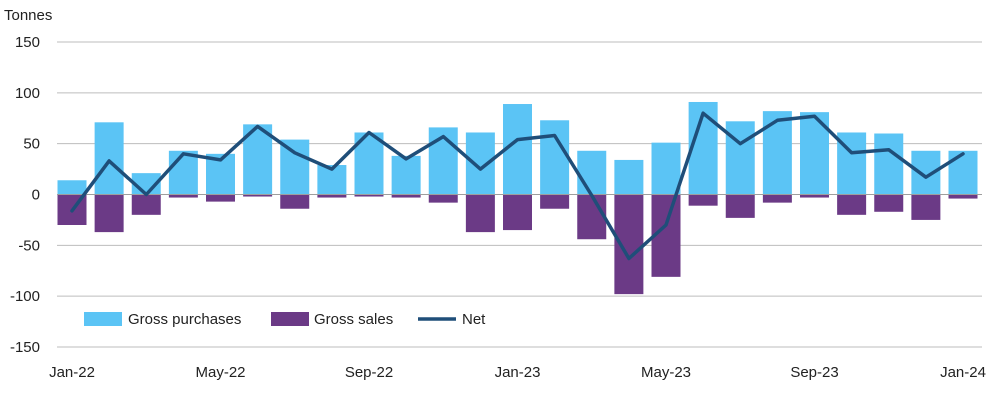  I want to click on legend-swatch-gross-purchases, so click(103, 319).